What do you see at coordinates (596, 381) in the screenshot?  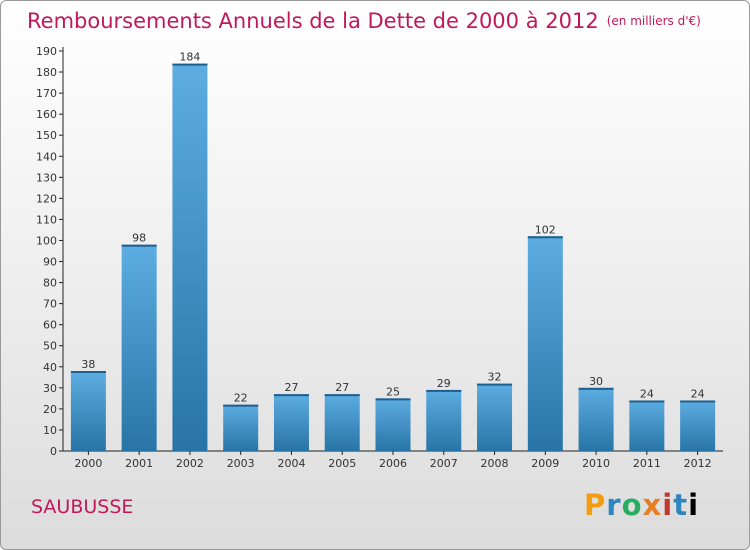 I see `data-label: 30` at bounding box center [596, 381].